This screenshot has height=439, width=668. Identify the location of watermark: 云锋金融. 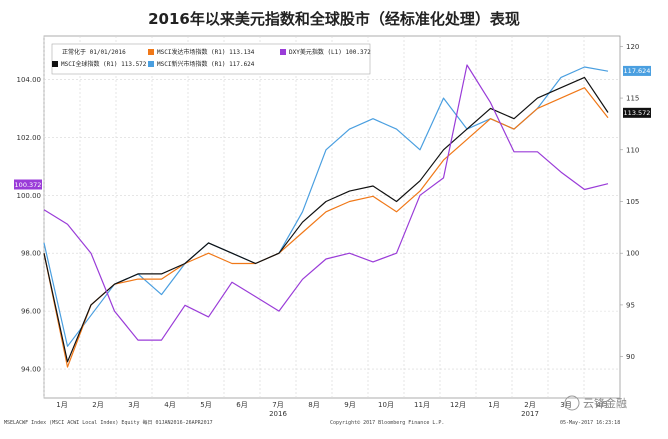
(595, 403).